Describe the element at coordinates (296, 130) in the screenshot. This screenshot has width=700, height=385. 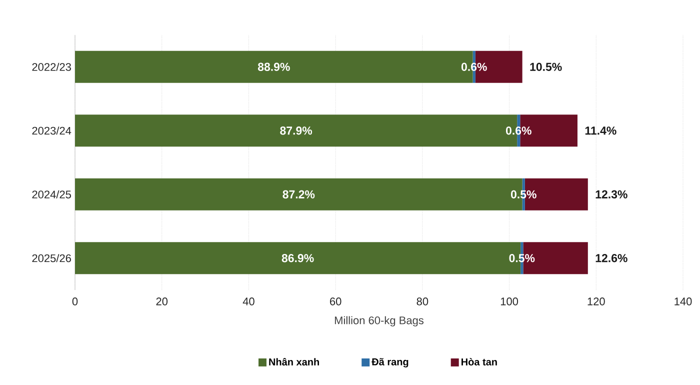
I see `annotation: 87.9%` at that location.